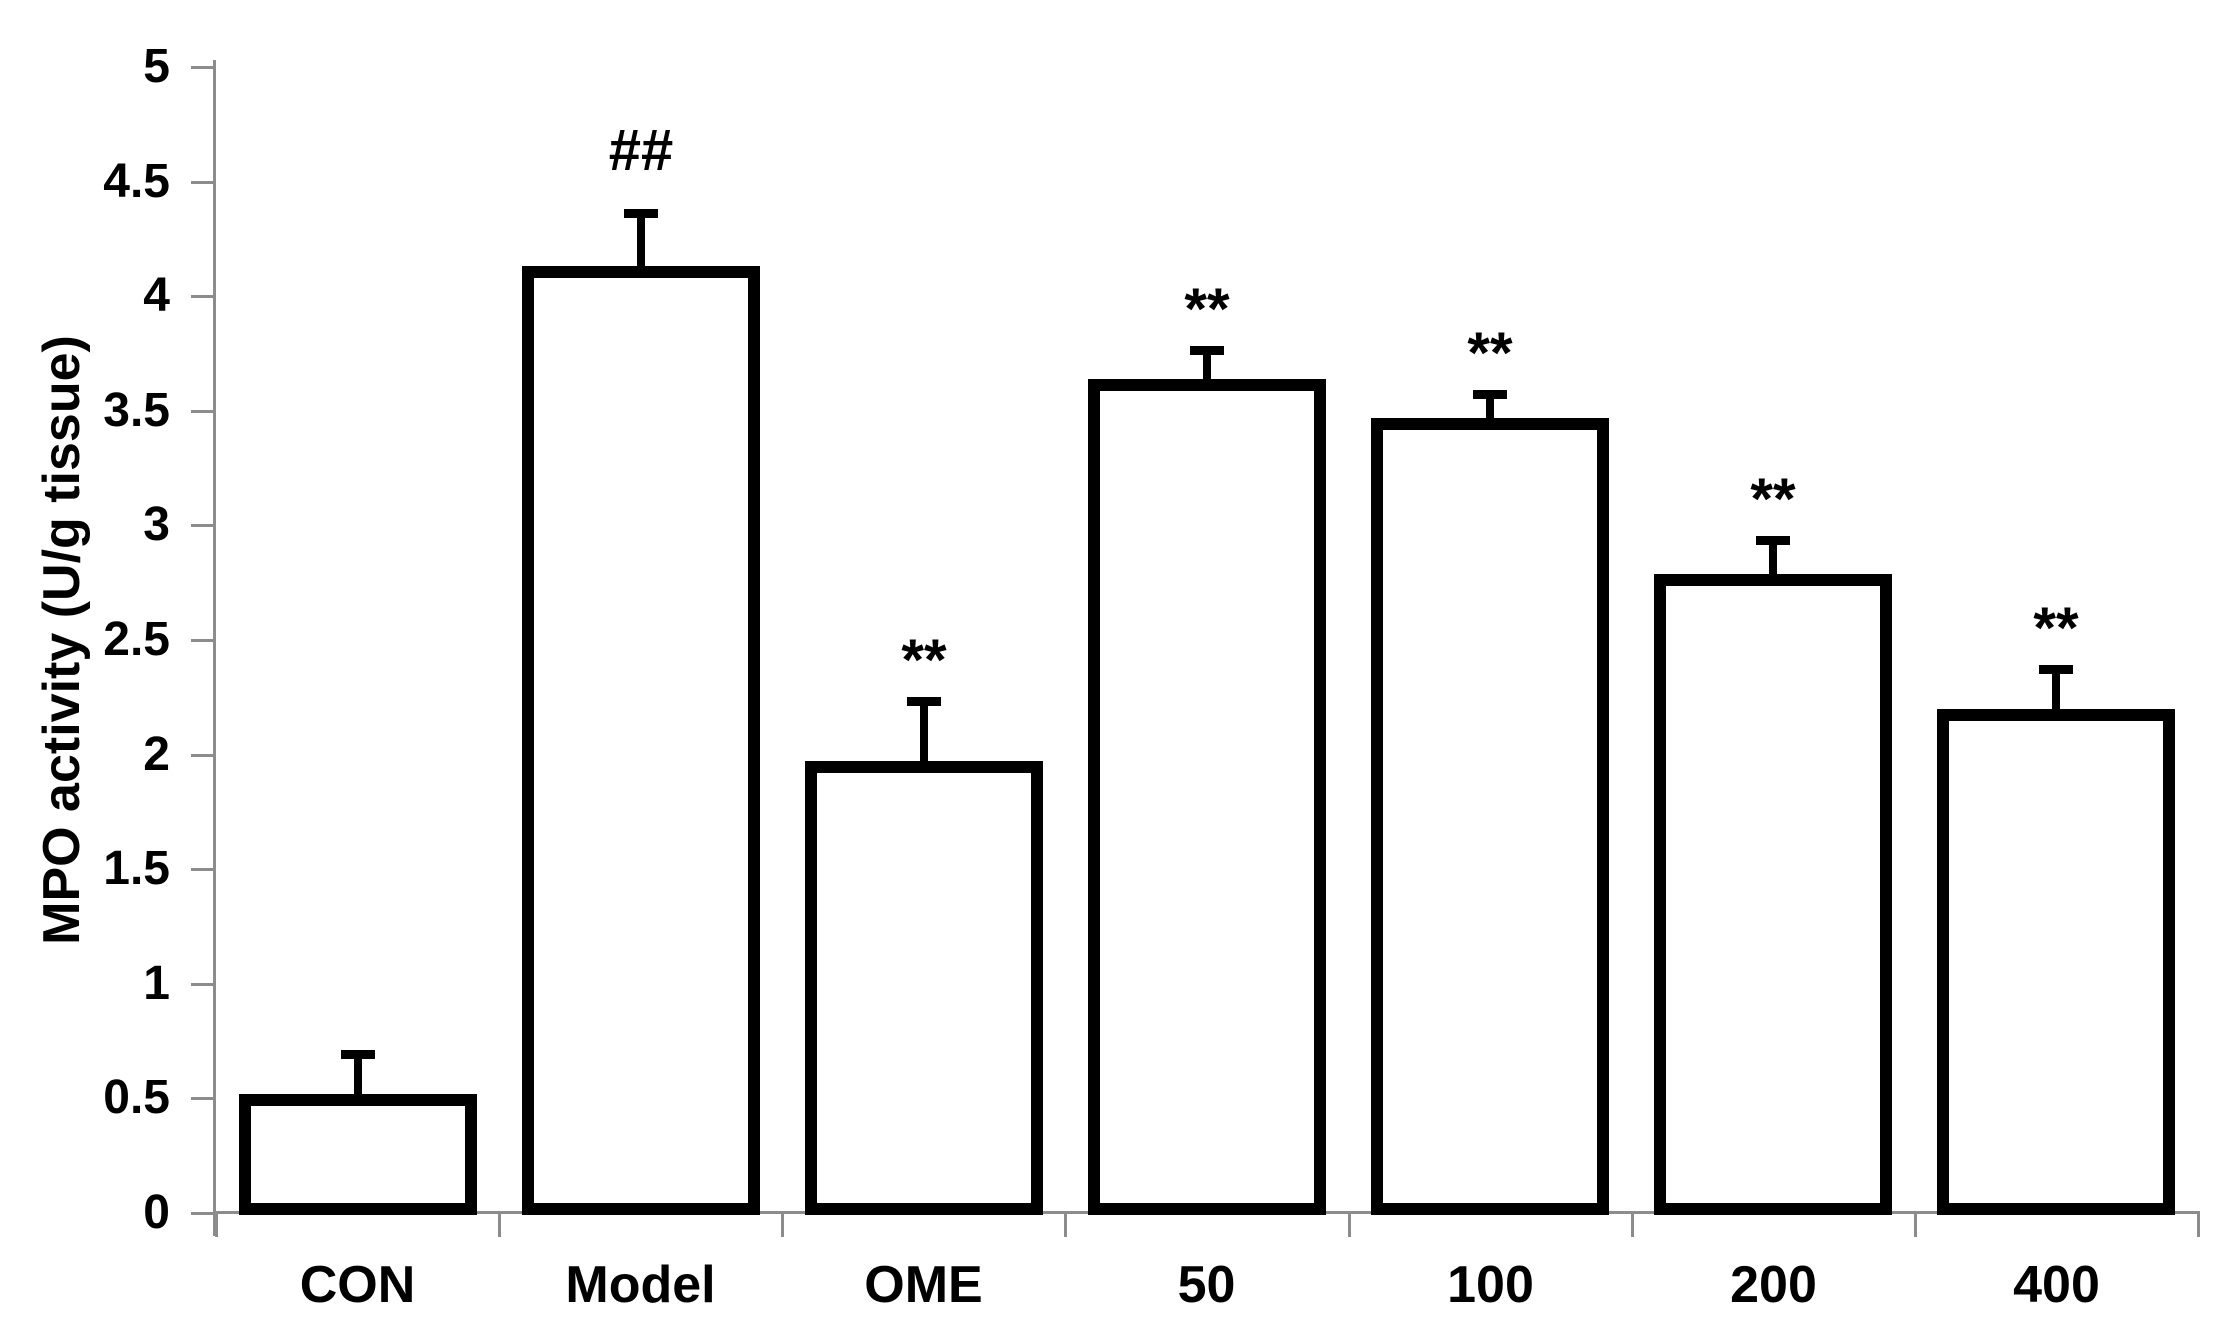 The image size is (2231, 1339). I want to click on x-category-label: 400, so click(2056, 1285).